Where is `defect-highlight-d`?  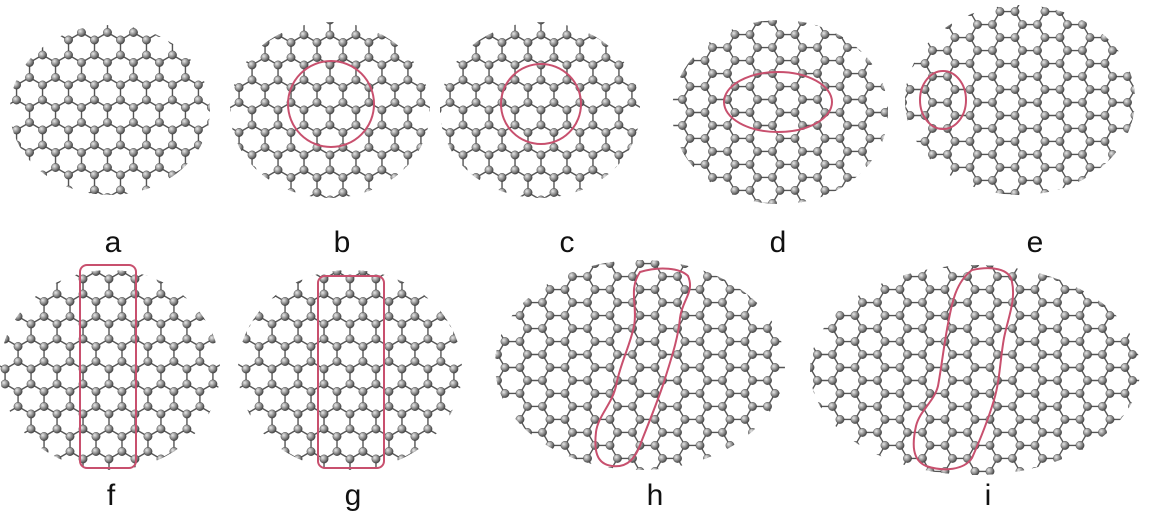 defect-highlight-d is located at coordinates (778, 102).